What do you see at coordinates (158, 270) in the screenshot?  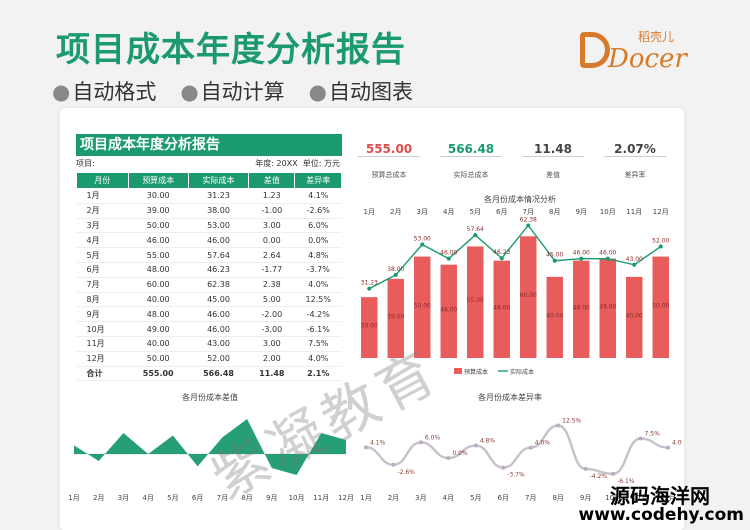 I see `table-cell: 48.00` at bounding box center [158, 270].